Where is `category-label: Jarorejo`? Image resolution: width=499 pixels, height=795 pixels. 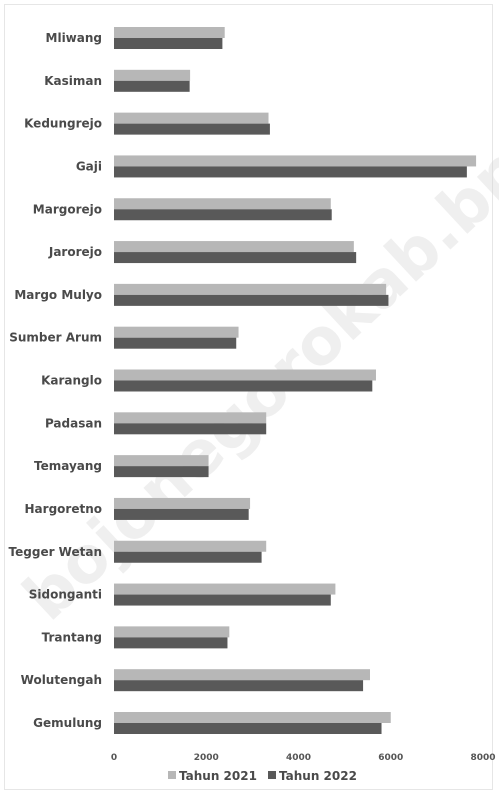
category-label: Jarorejo is located at coordinates (75, 252).